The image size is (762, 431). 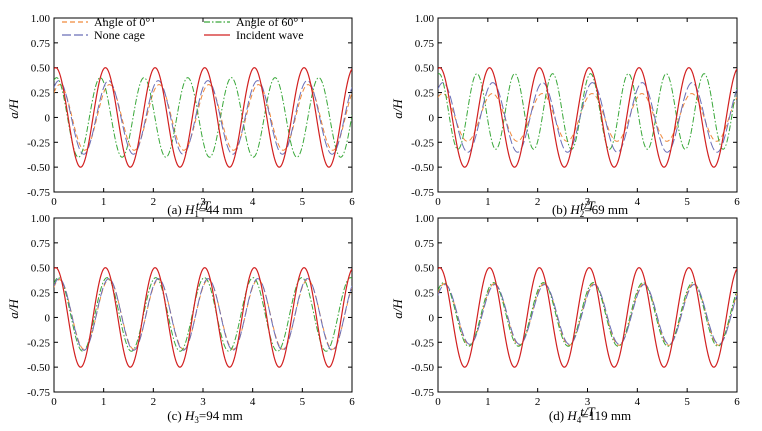 I want to click on panel-caption: (a) H1=44 mm, so click(x=204, y=210).